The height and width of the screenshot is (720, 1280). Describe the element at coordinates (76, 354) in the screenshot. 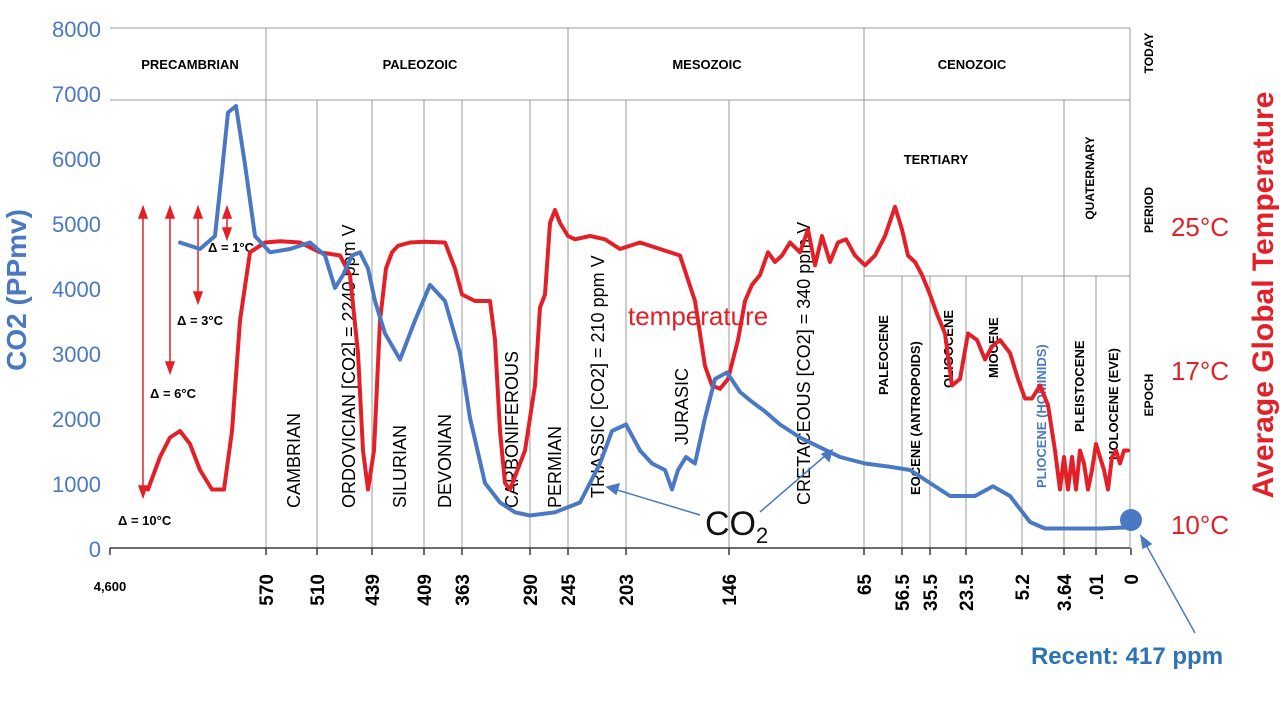

I see `y-tick-label: 3000` at that location.